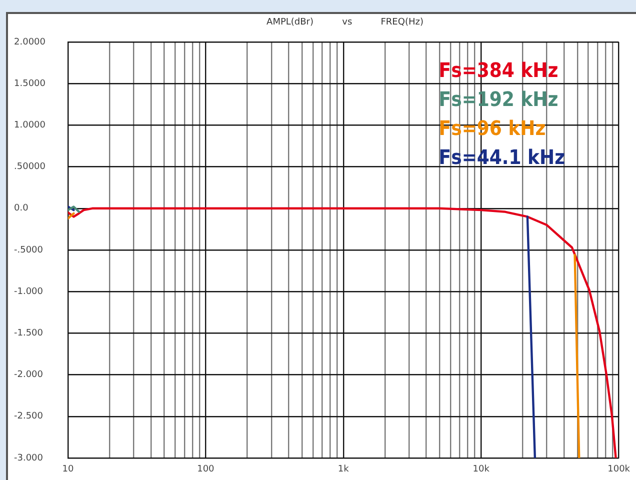 The height and width of the screenshot is (480, 636). Describe the element at coordinates (29, 417) in the screenshot. I see `y-tick-label: -2.500` at that location.